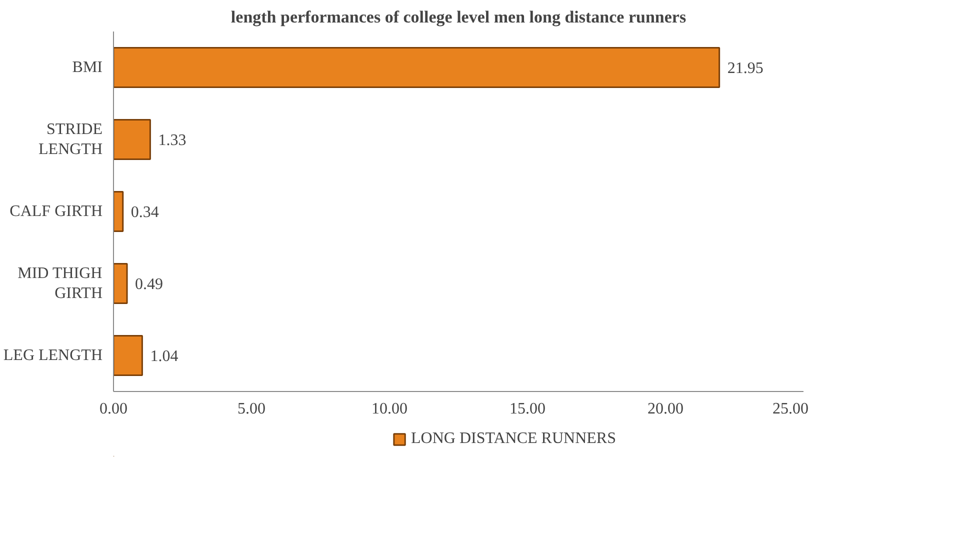 This screenshot has width=957, height=542. What do you see at coordinates (164, 356) in the screenshot?
I see `data-label: 1.04` at bounding box center [164, 356].